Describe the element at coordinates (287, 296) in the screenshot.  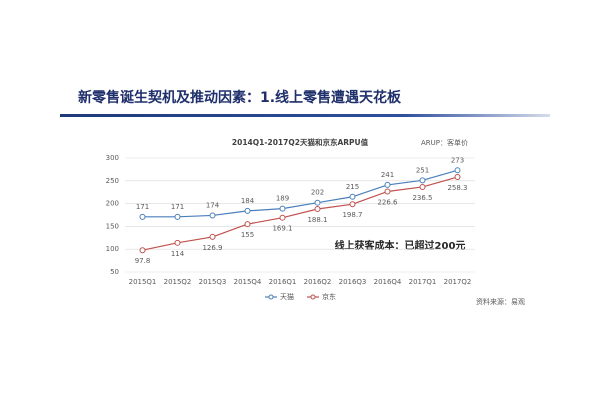
I see `legend-label: 天猫` at that location.